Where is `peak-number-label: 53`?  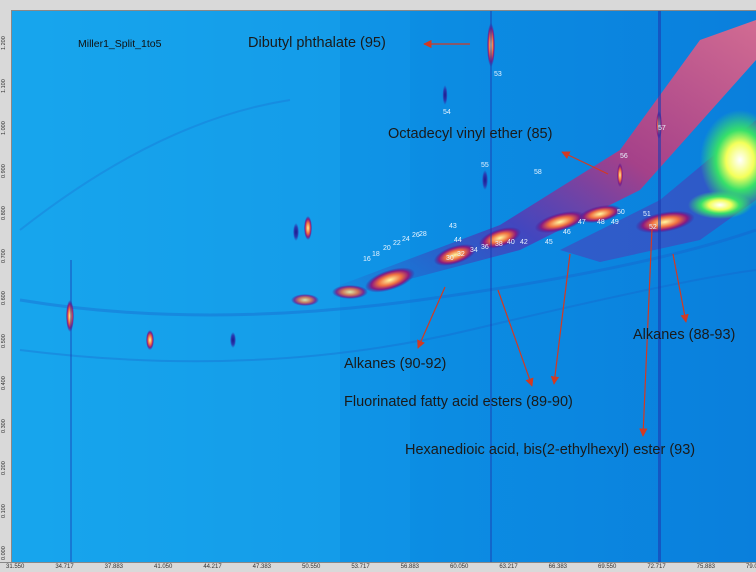
peak-number-label: 53 is located at coordinates (498, 74).